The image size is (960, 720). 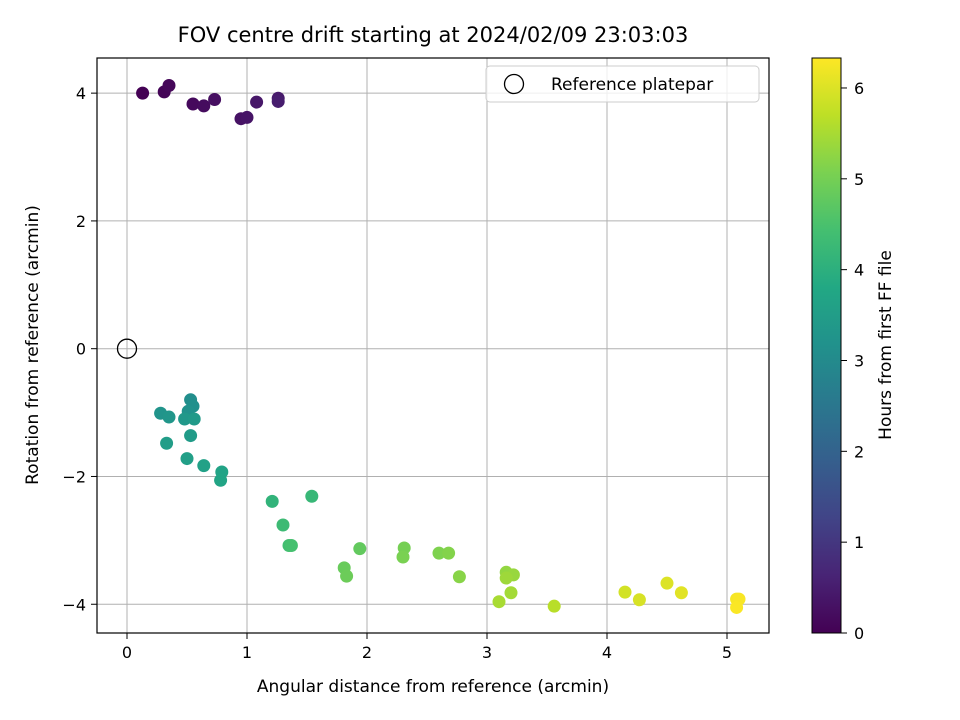 What do you see at coordinates (859, 542) in the screenshot?
I see `colorbar-tick-label: 1` at bounding box center [859, 542].